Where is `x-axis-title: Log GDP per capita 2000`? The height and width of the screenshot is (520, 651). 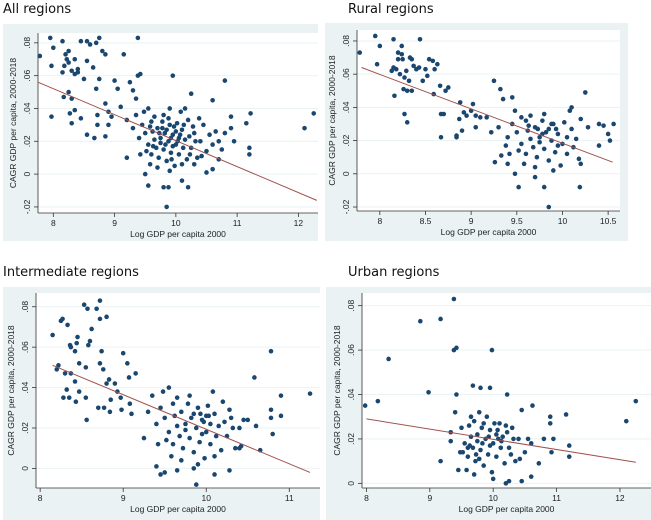
x-axis-title: Log GDP per capita 2000 is located at coordinates (178, 234).